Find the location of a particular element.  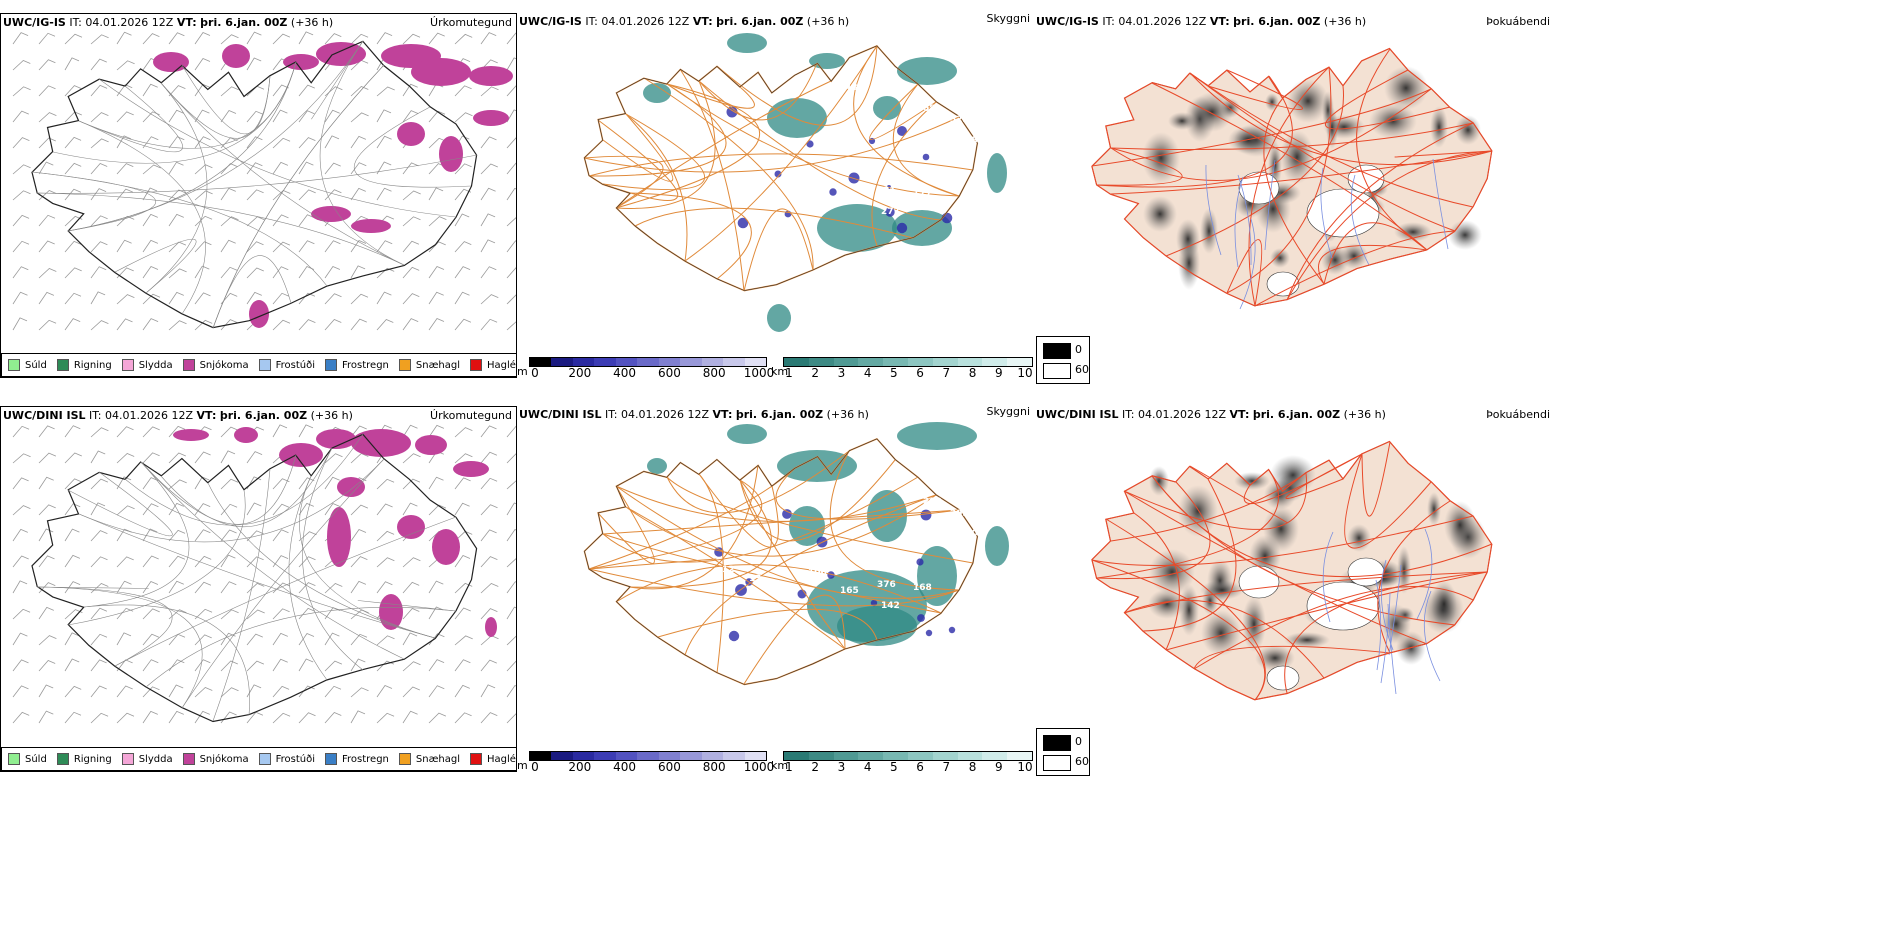

visibility-value-label: 165 is located at coordinates (849, 591).